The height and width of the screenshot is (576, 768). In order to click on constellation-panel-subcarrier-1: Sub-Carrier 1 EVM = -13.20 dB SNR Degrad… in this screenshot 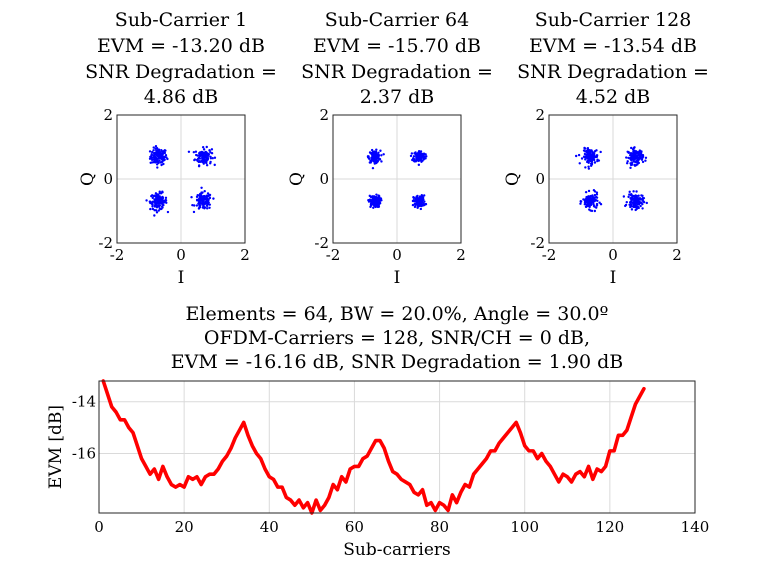, I will do `click(177, 148)`.